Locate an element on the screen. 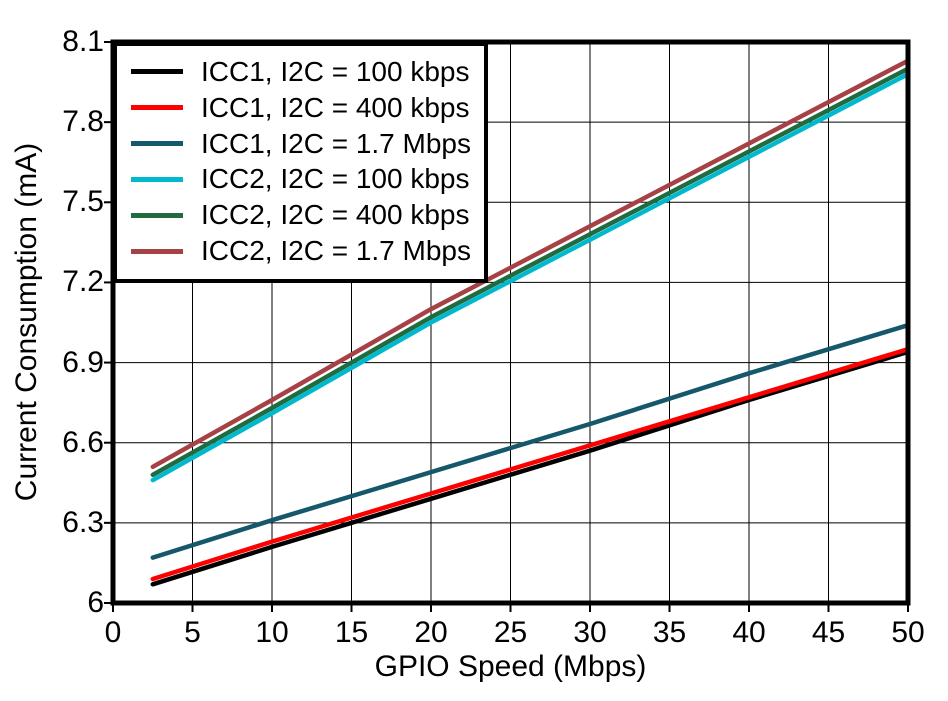  legend-item: ICC1, I2C = 100 kbps is located at coordinates (305, 71).